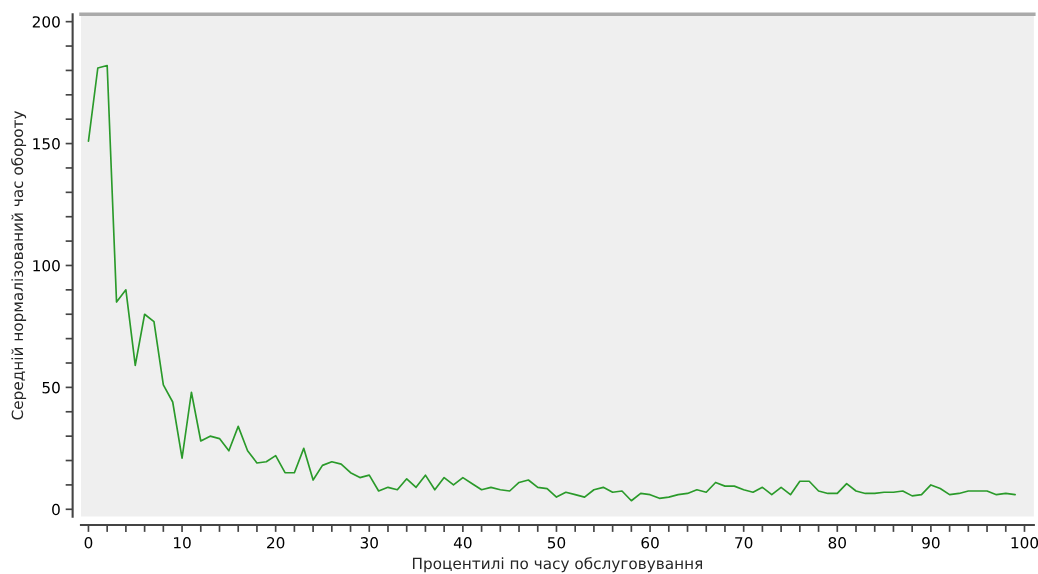  Describe the element at coordinates (462, 543) in the screenshot. I see `x-tick-label: 40` at that location.